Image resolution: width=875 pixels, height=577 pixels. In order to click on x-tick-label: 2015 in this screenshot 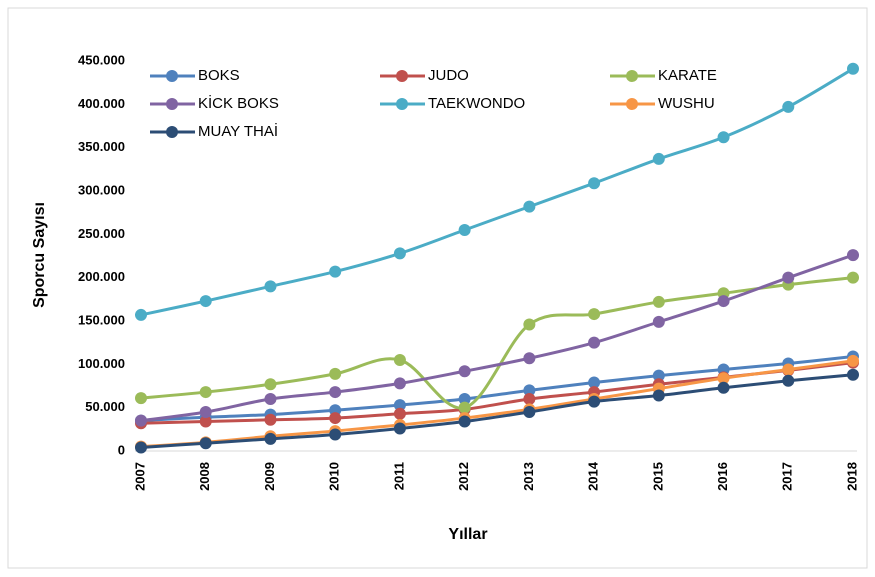, I will do `click(657, 476)`.